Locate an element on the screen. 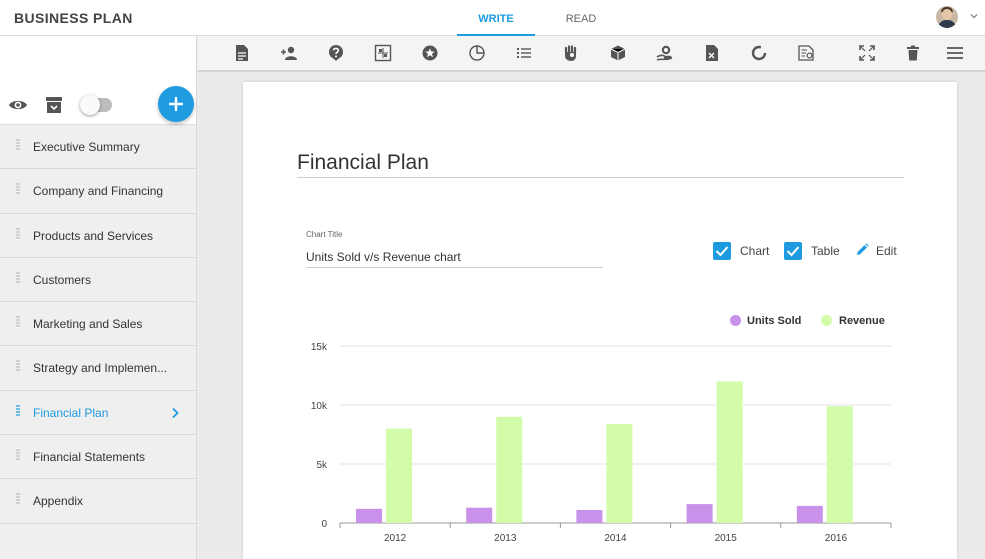  y-tick-label: 10k is located at coordinates (319, 406).